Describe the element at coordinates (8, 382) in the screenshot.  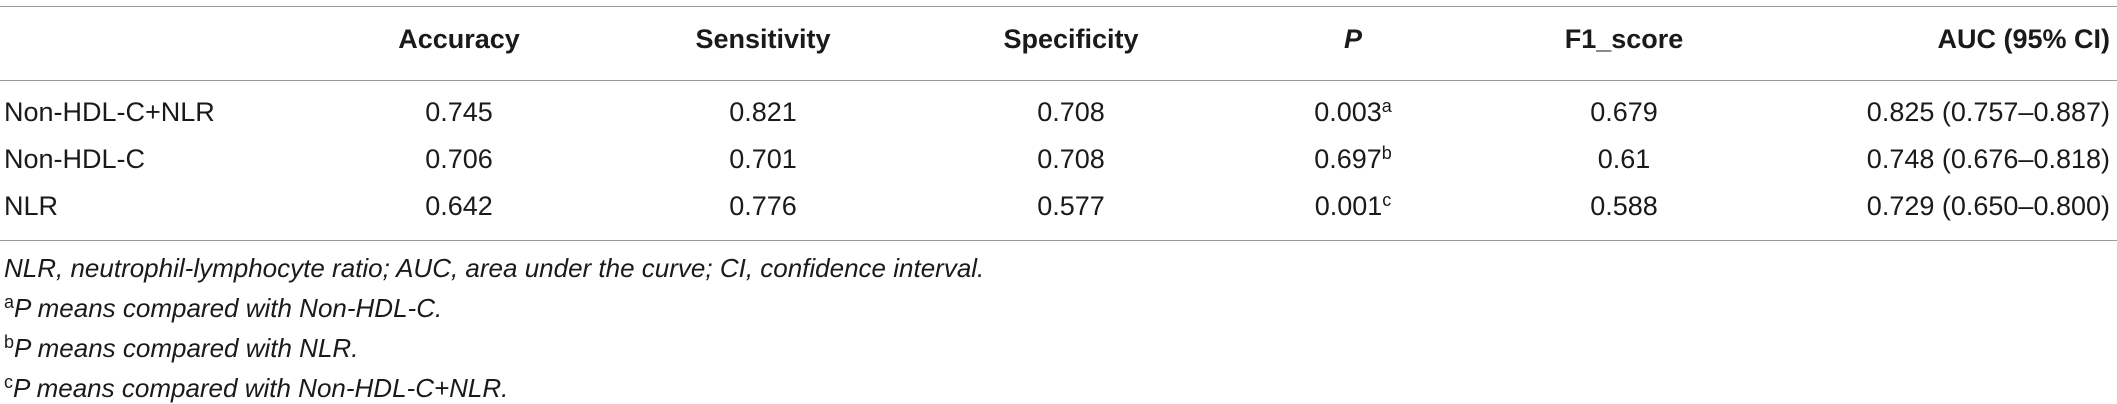
I see `footnote-marker: c` at that location.